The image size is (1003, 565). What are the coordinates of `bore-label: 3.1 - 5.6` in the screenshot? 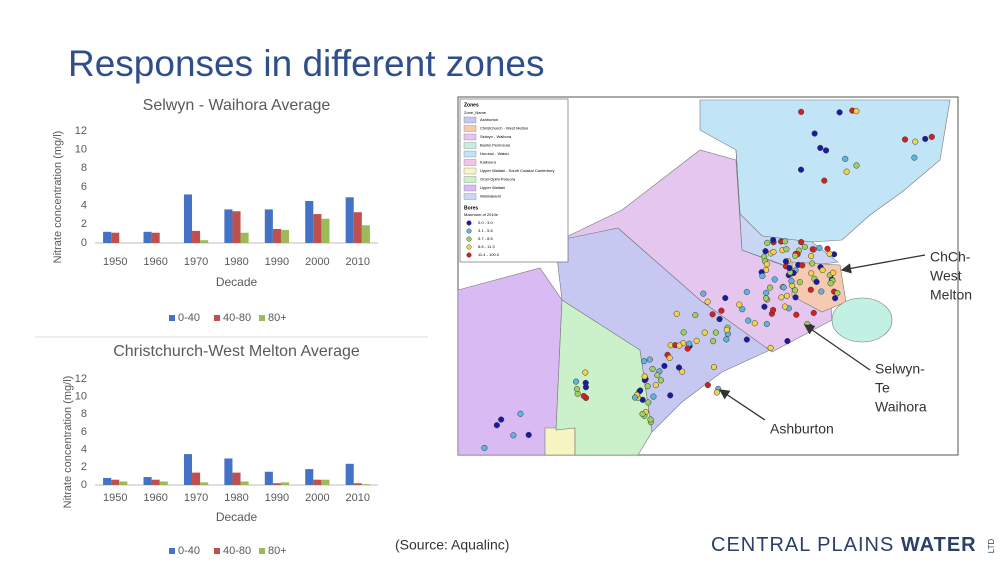 It's located at (485, 230).